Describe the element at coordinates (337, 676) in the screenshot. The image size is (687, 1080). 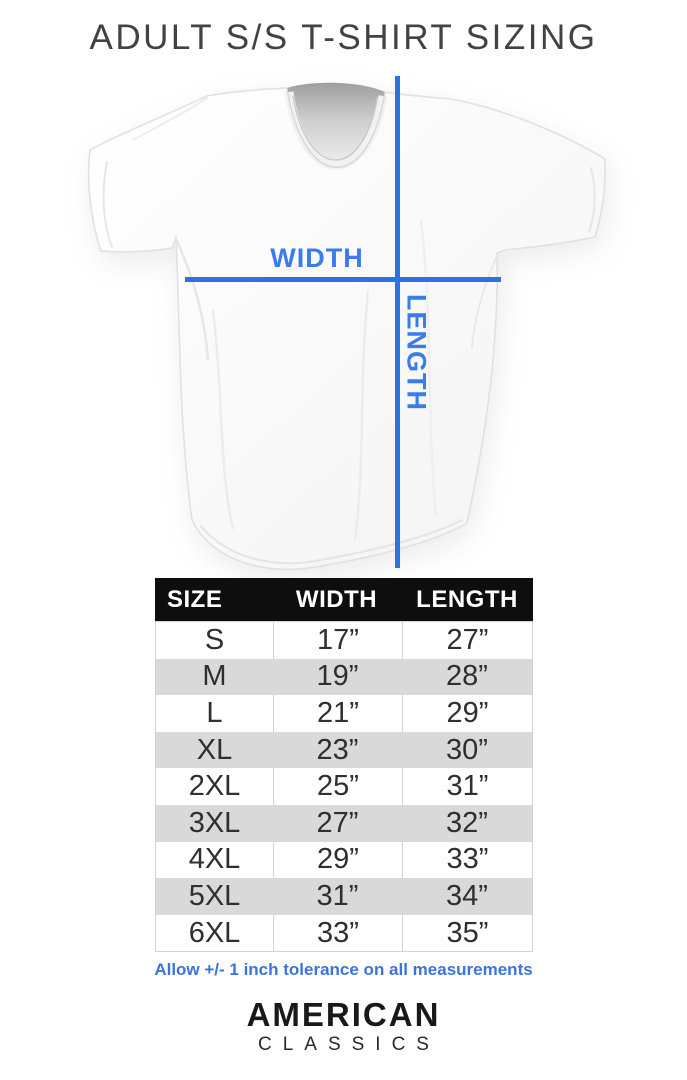
I see `table-cell: 19”` at that location.